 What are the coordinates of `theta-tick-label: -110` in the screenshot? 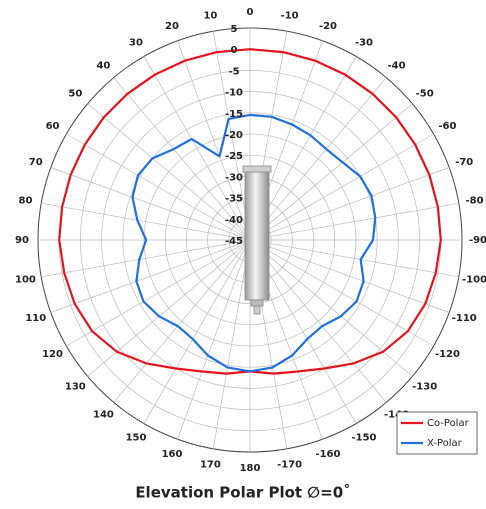 It's located at (464, 318).